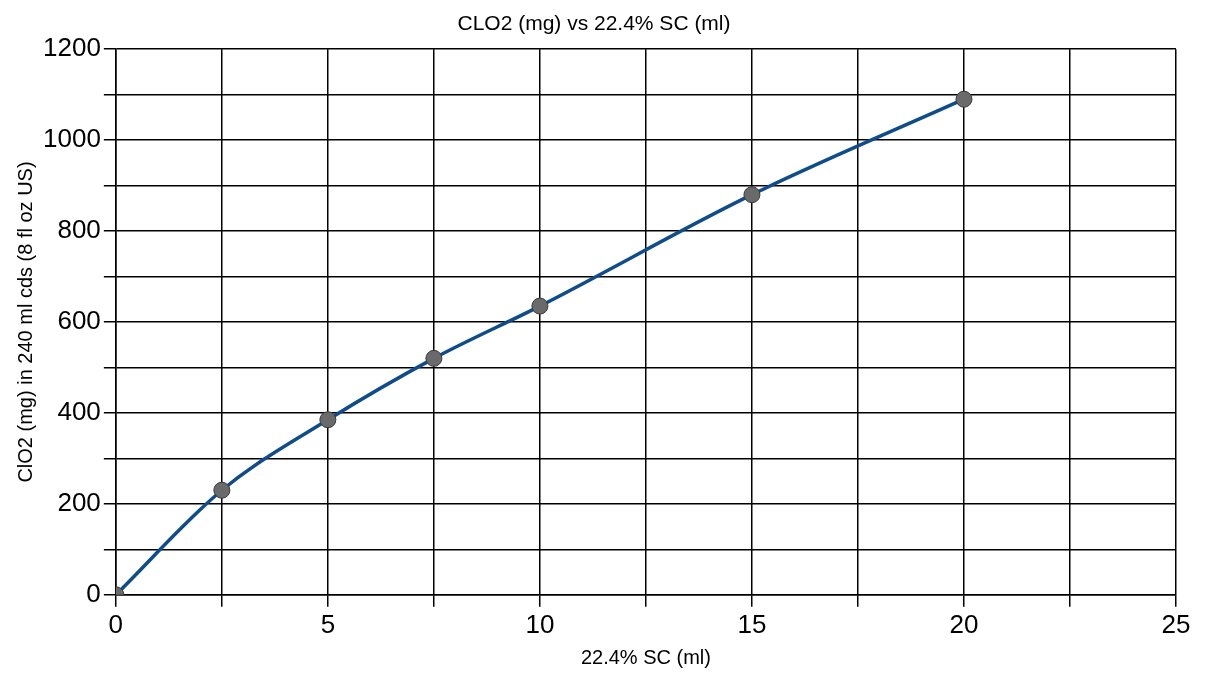  What do you see at coordinates (328, 623) in the screenshot?
I see `x-tick-label: 5` at bounding box center [328, 623].